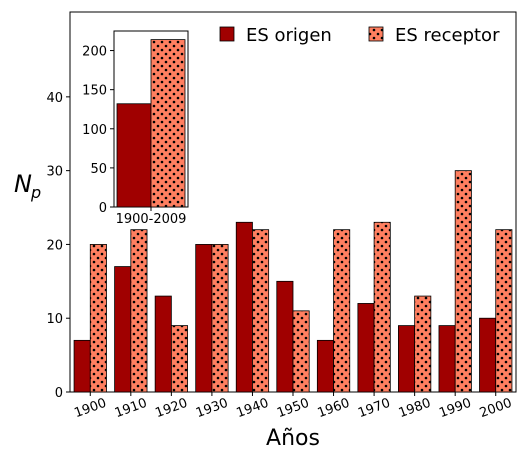 The height and width of the screenshot is (460, 526). Describe the element at coordinates (423, 344) in the screenshot. I see `bar-es-receptor-1980` at that location.